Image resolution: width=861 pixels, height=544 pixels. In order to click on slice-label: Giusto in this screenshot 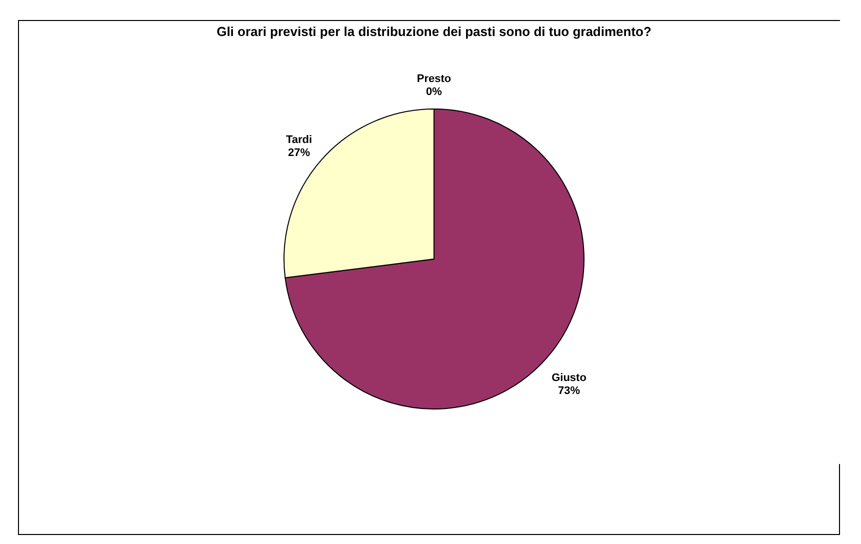, I will do `click(569, 378)`.